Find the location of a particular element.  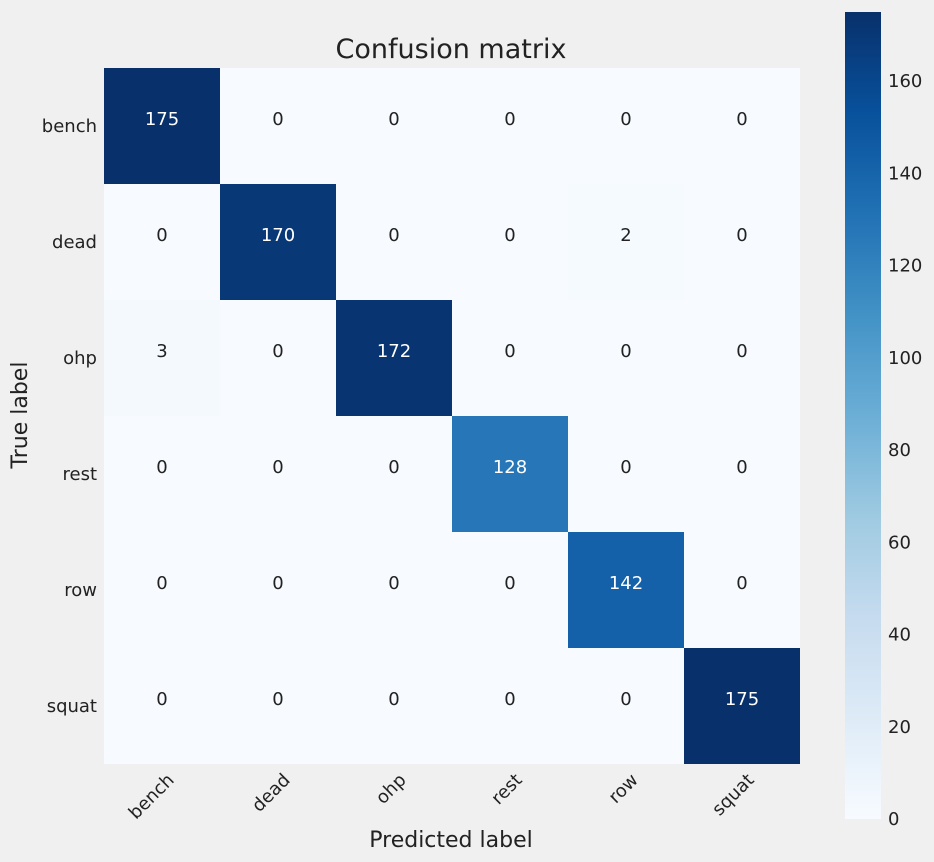

y-axis-label: True label is located at coordinates (20, 416).